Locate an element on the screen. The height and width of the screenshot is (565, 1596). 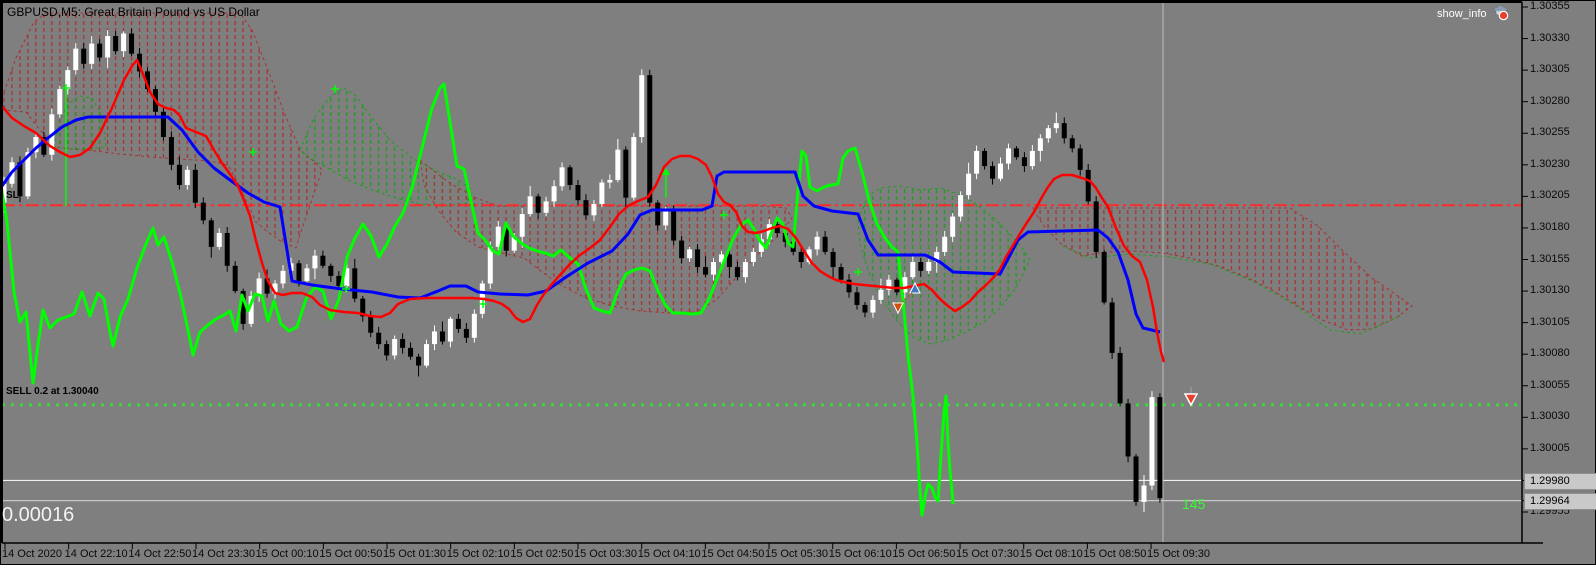
bull-cloud-left-small is located at coordinates (80, 122).